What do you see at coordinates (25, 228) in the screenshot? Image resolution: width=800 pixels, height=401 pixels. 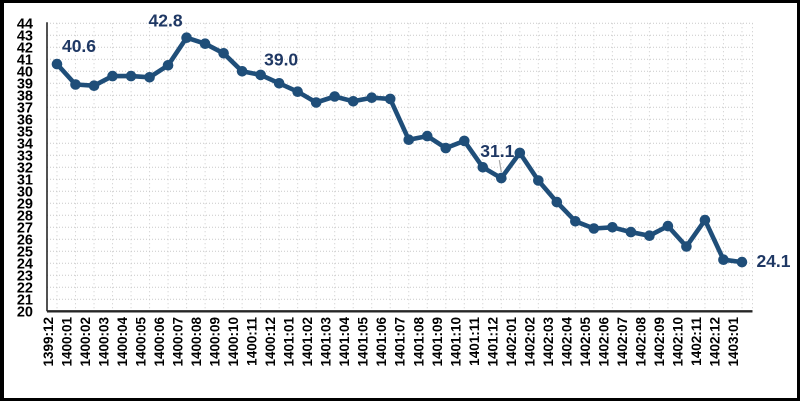 I see `y-axis-tick-label: 27` at bounding box center [25, 228].